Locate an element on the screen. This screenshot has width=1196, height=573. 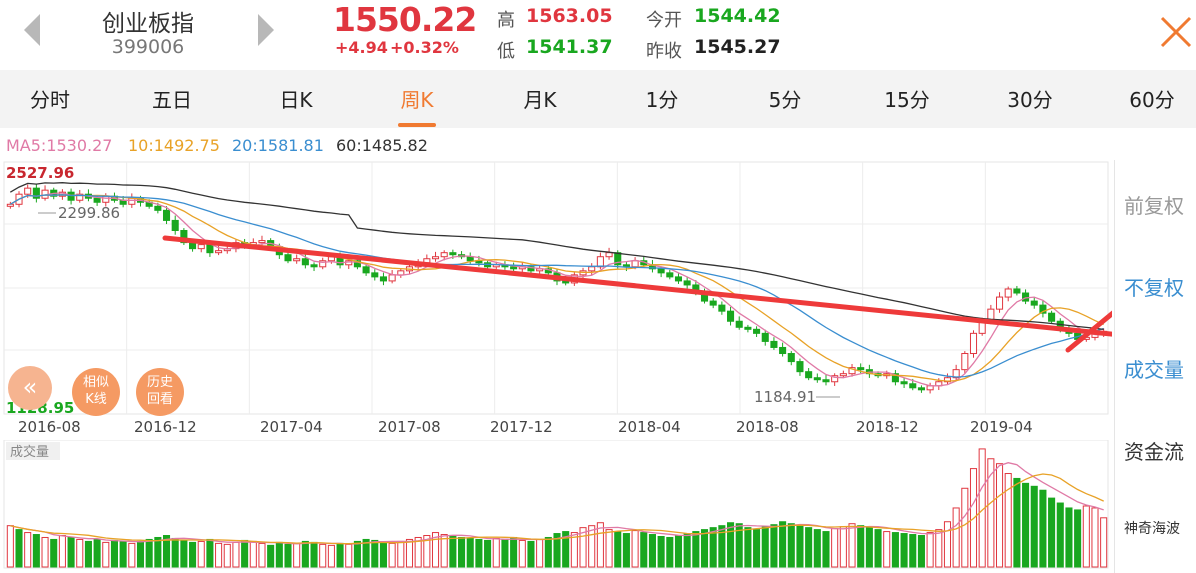
volume-label: 成交量 is located at coordinates (29, 452).